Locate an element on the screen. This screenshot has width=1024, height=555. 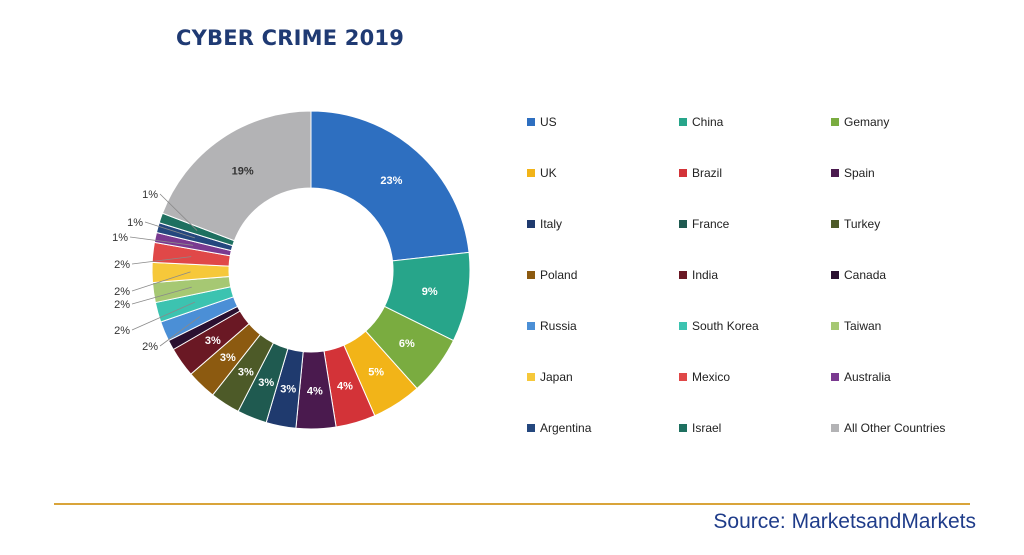
leader-line-israel is located at coordinates (178, 212).